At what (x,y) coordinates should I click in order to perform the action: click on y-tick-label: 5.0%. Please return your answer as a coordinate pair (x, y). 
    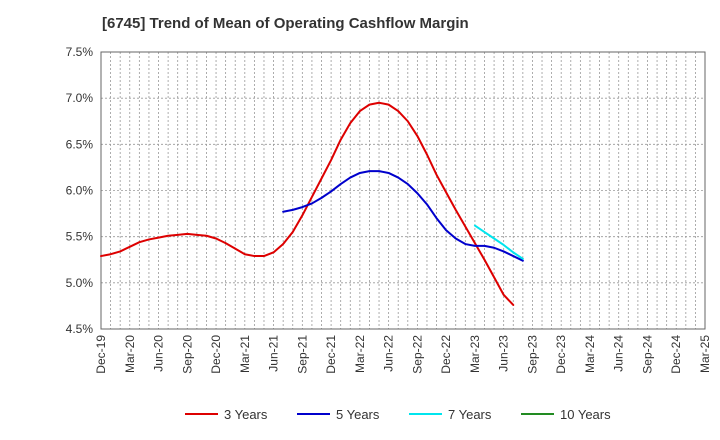
    Looking at the image, I should click on (80, 283).